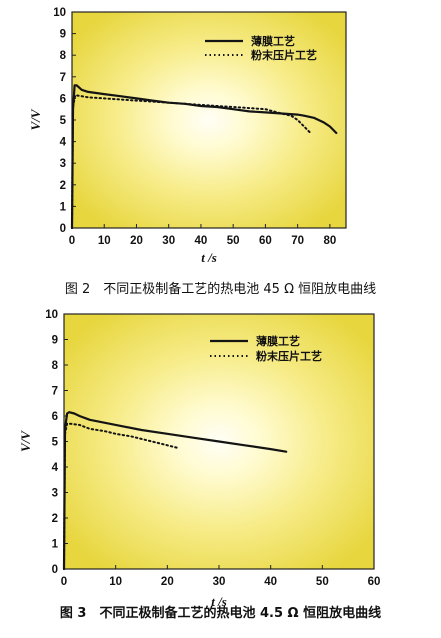 The image size is (441, 638). Describe the element at coordinates (220, 613) in the screenshot. I see `figure-3-caption: 图 3 不同正极制备工艺的热电池 4.5 Ω 恒阻放电曲线` at that location.